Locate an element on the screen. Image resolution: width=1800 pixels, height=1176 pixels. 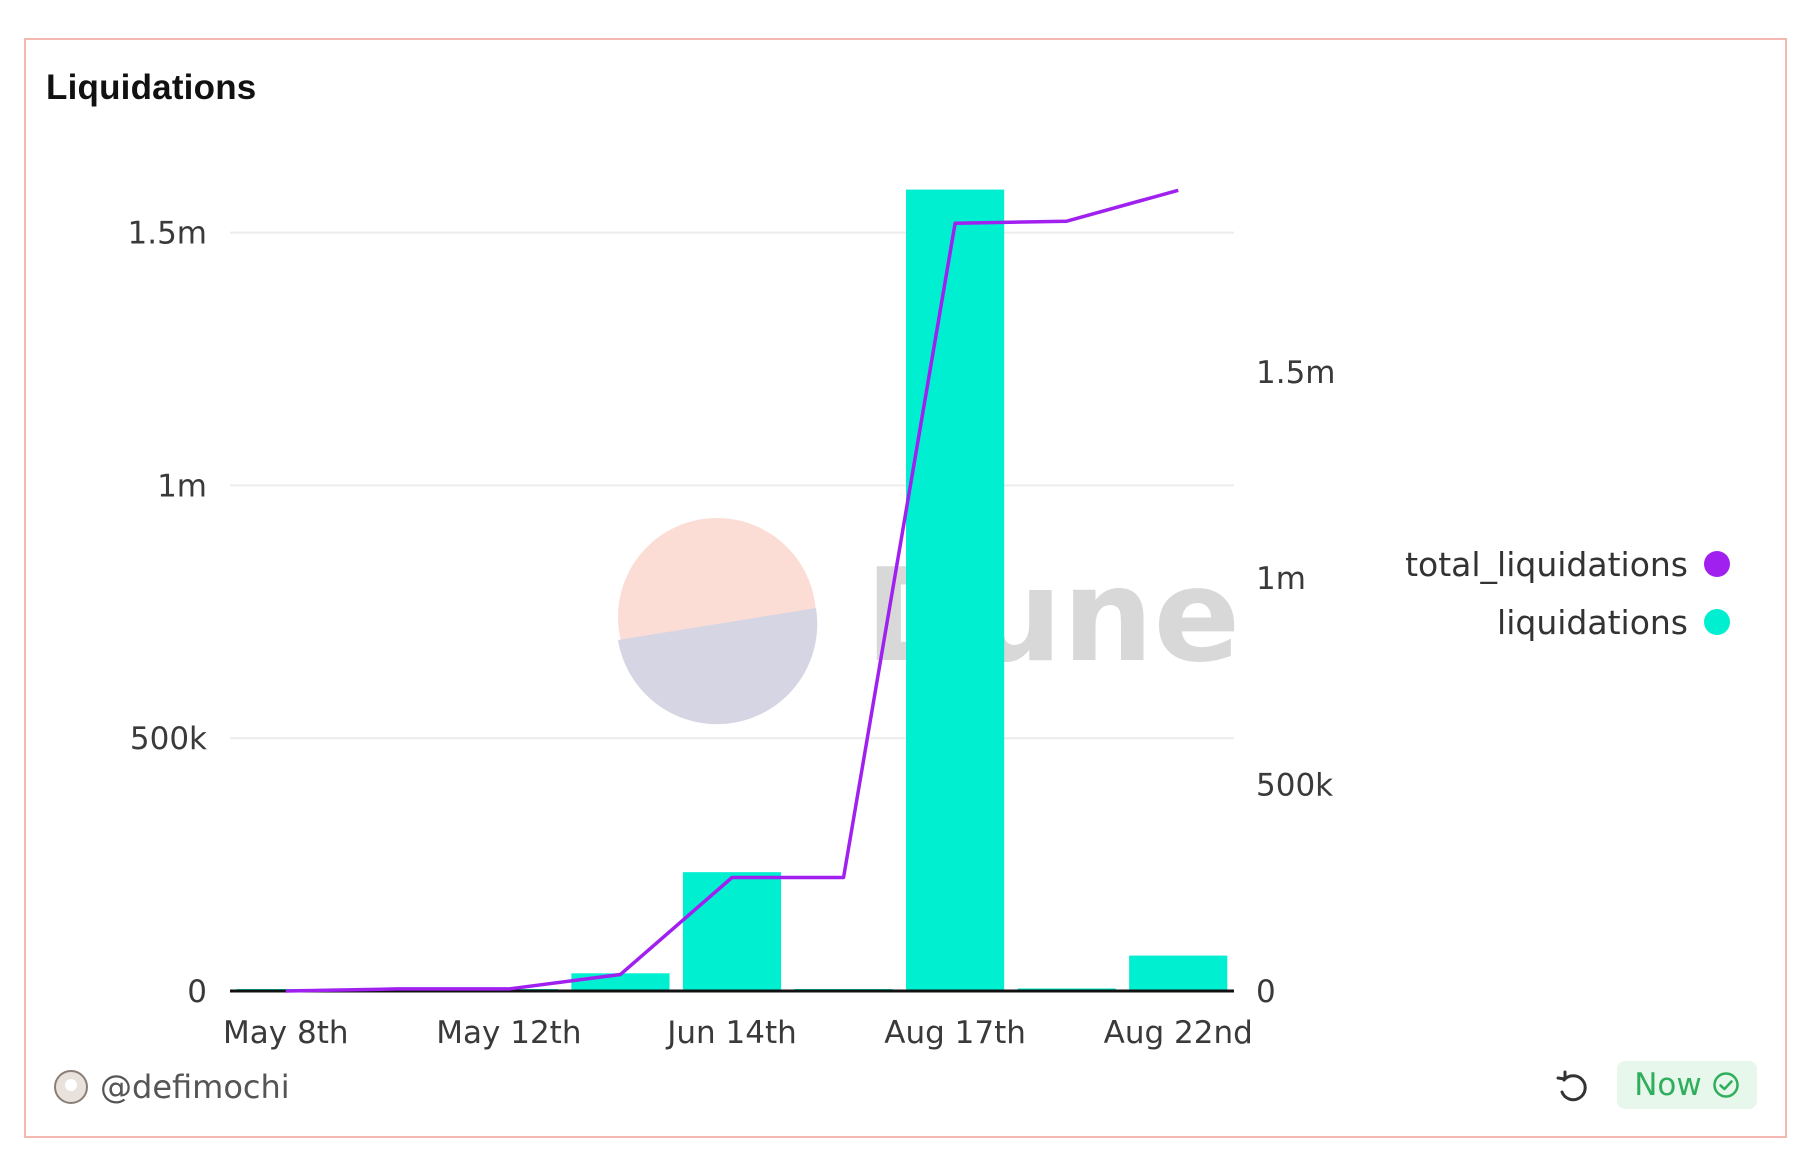
x-tick-label: Aug 17th is located at coordinates (955, 1033).